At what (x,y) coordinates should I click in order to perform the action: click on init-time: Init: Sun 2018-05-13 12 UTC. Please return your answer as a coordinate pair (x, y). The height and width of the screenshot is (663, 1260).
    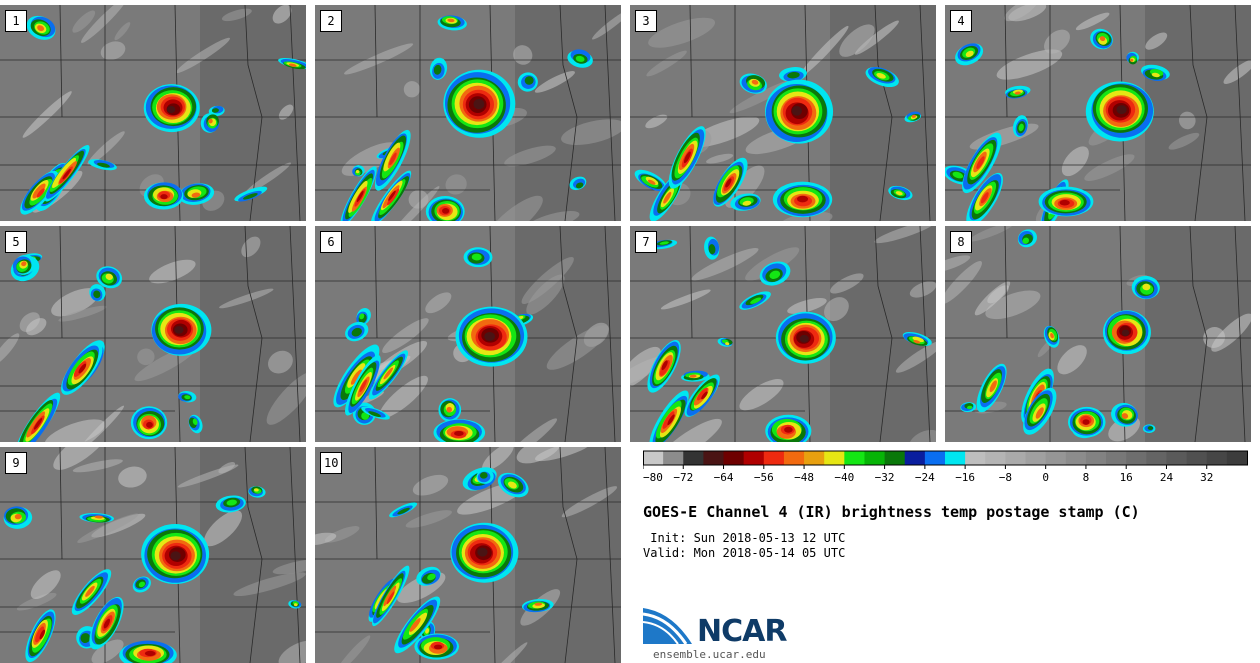
    Looking at the image, I should click on (744, 538).